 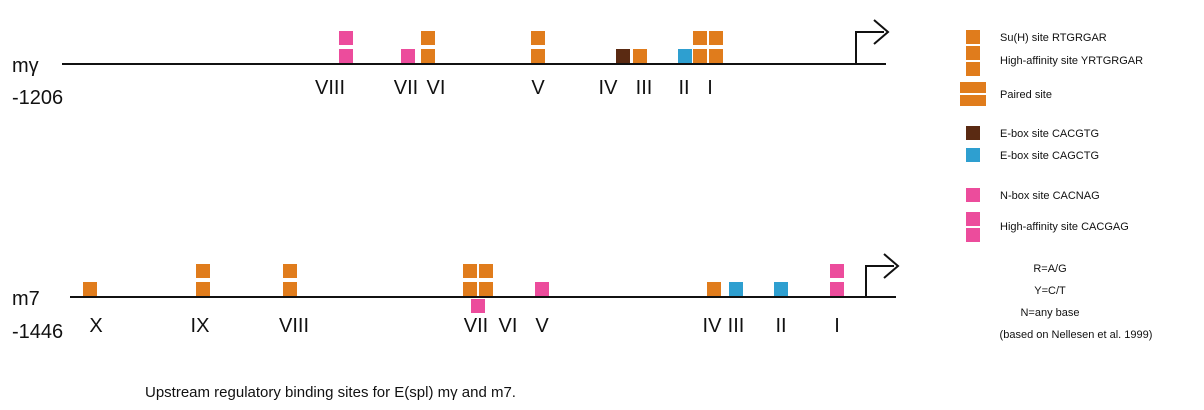 What do you see at coordinates (200, 326) in the screenshot?
I see `site-ix-label: IX` at bounding box center [200, 326].